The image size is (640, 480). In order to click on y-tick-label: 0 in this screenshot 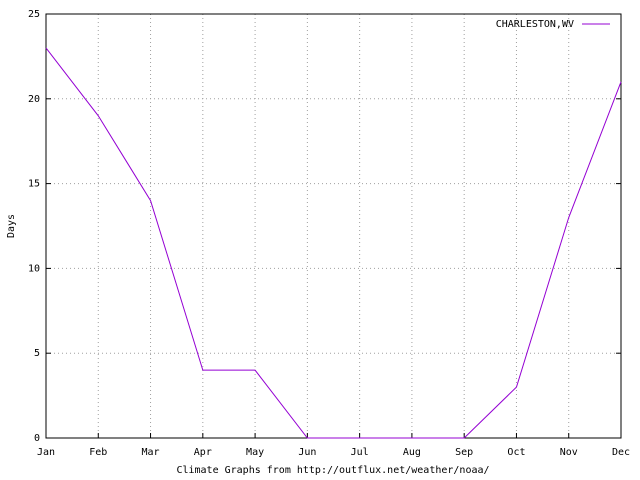, I will do `click(37, 438)`.